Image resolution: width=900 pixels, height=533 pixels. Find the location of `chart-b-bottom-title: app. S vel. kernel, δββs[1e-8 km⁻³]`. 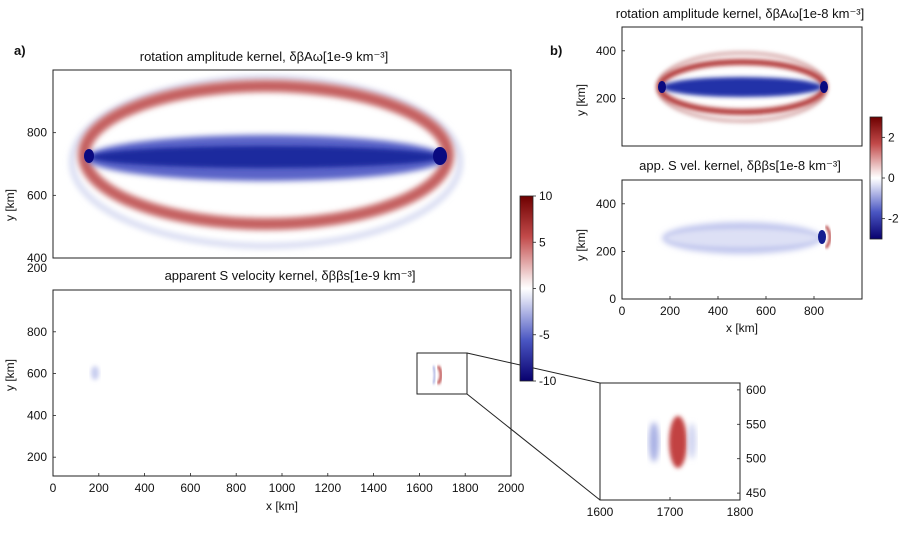

chart-b-bottom-title: app. S vel. kernel, δββs[1e-8 km⁻³] is located at coordinates (740, 165).